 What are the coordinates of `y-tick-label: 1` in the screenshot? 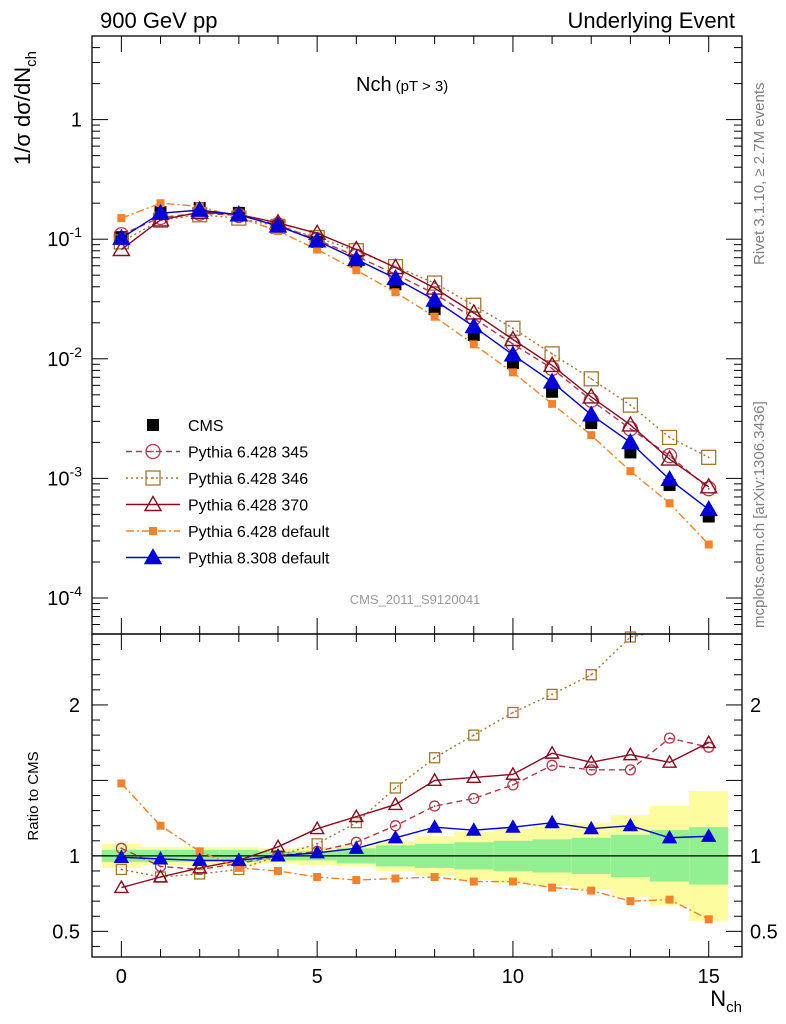 It's located at (76, 121).